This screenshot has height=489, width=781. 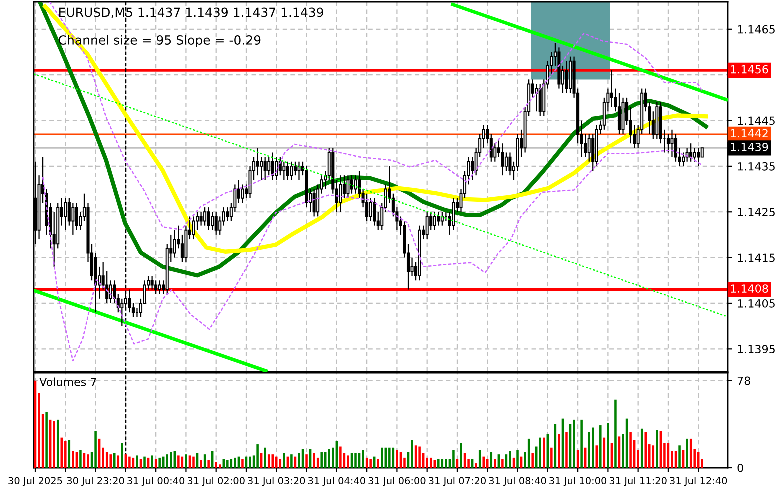 What do you see at coordinates (756, 349) in the screenshot?
I see `y-tick-label: 1.1395` at bounding box center [756, 349].